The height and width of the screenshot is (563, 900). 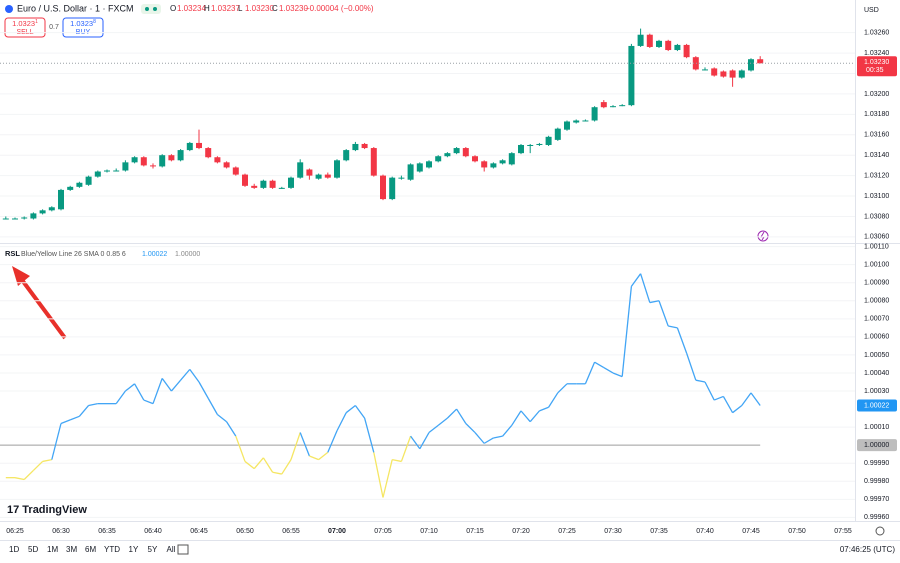 I want to click on change: −0.00004 (−0.00%), so click(x=339, y=8).